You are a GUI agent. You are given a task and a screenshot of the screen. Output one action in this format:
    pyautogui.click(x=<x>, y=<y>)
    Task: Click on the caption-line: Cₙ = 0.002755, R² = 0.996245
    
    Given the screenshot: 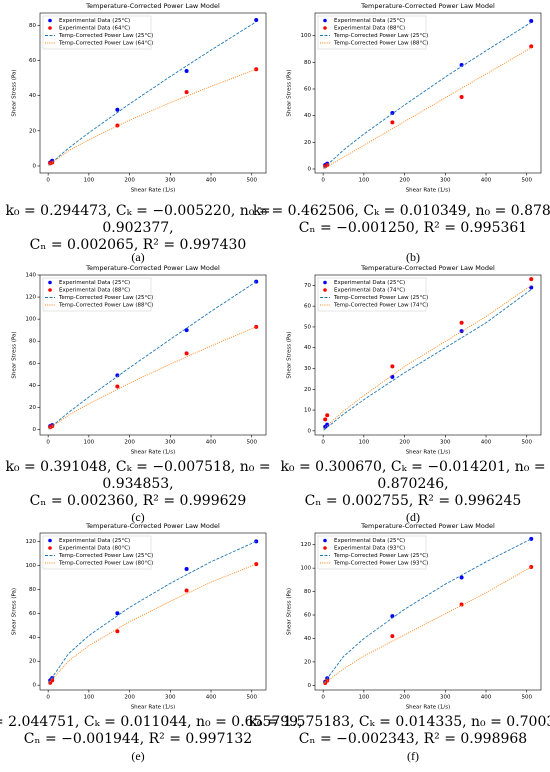 What is the action you would take?
    pyautogui.click(x=413, y=501)
    